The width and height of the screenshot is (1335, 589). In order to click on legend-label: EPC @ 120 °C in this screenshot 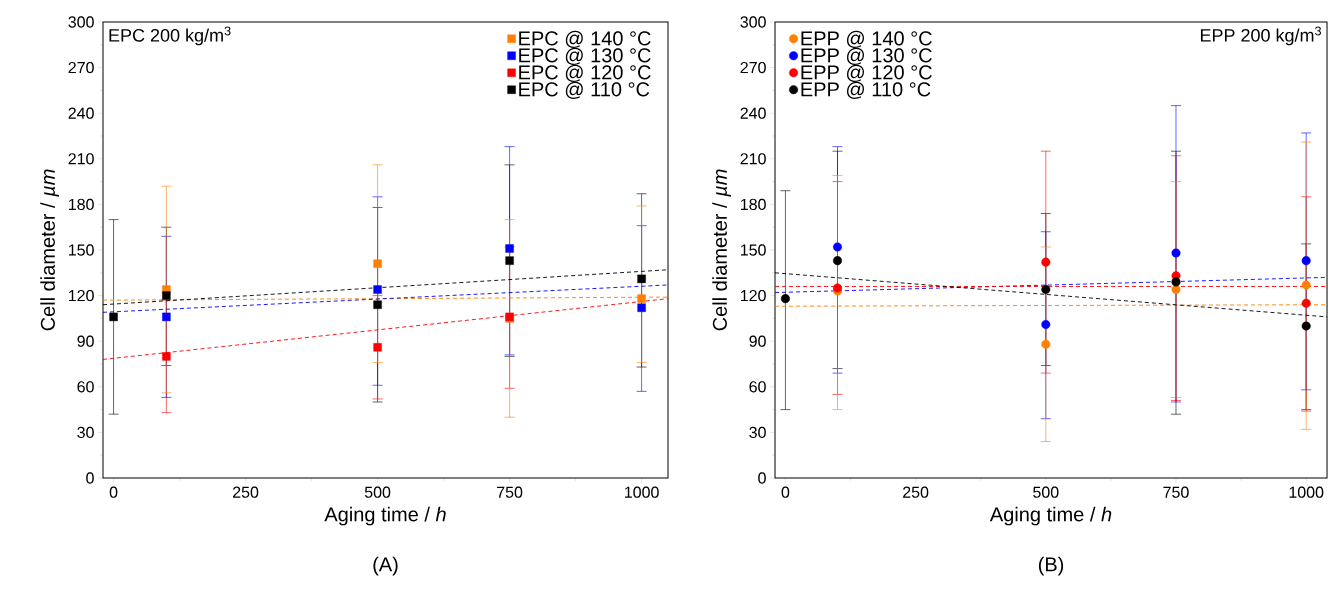, I will do `click(585, 73)`.